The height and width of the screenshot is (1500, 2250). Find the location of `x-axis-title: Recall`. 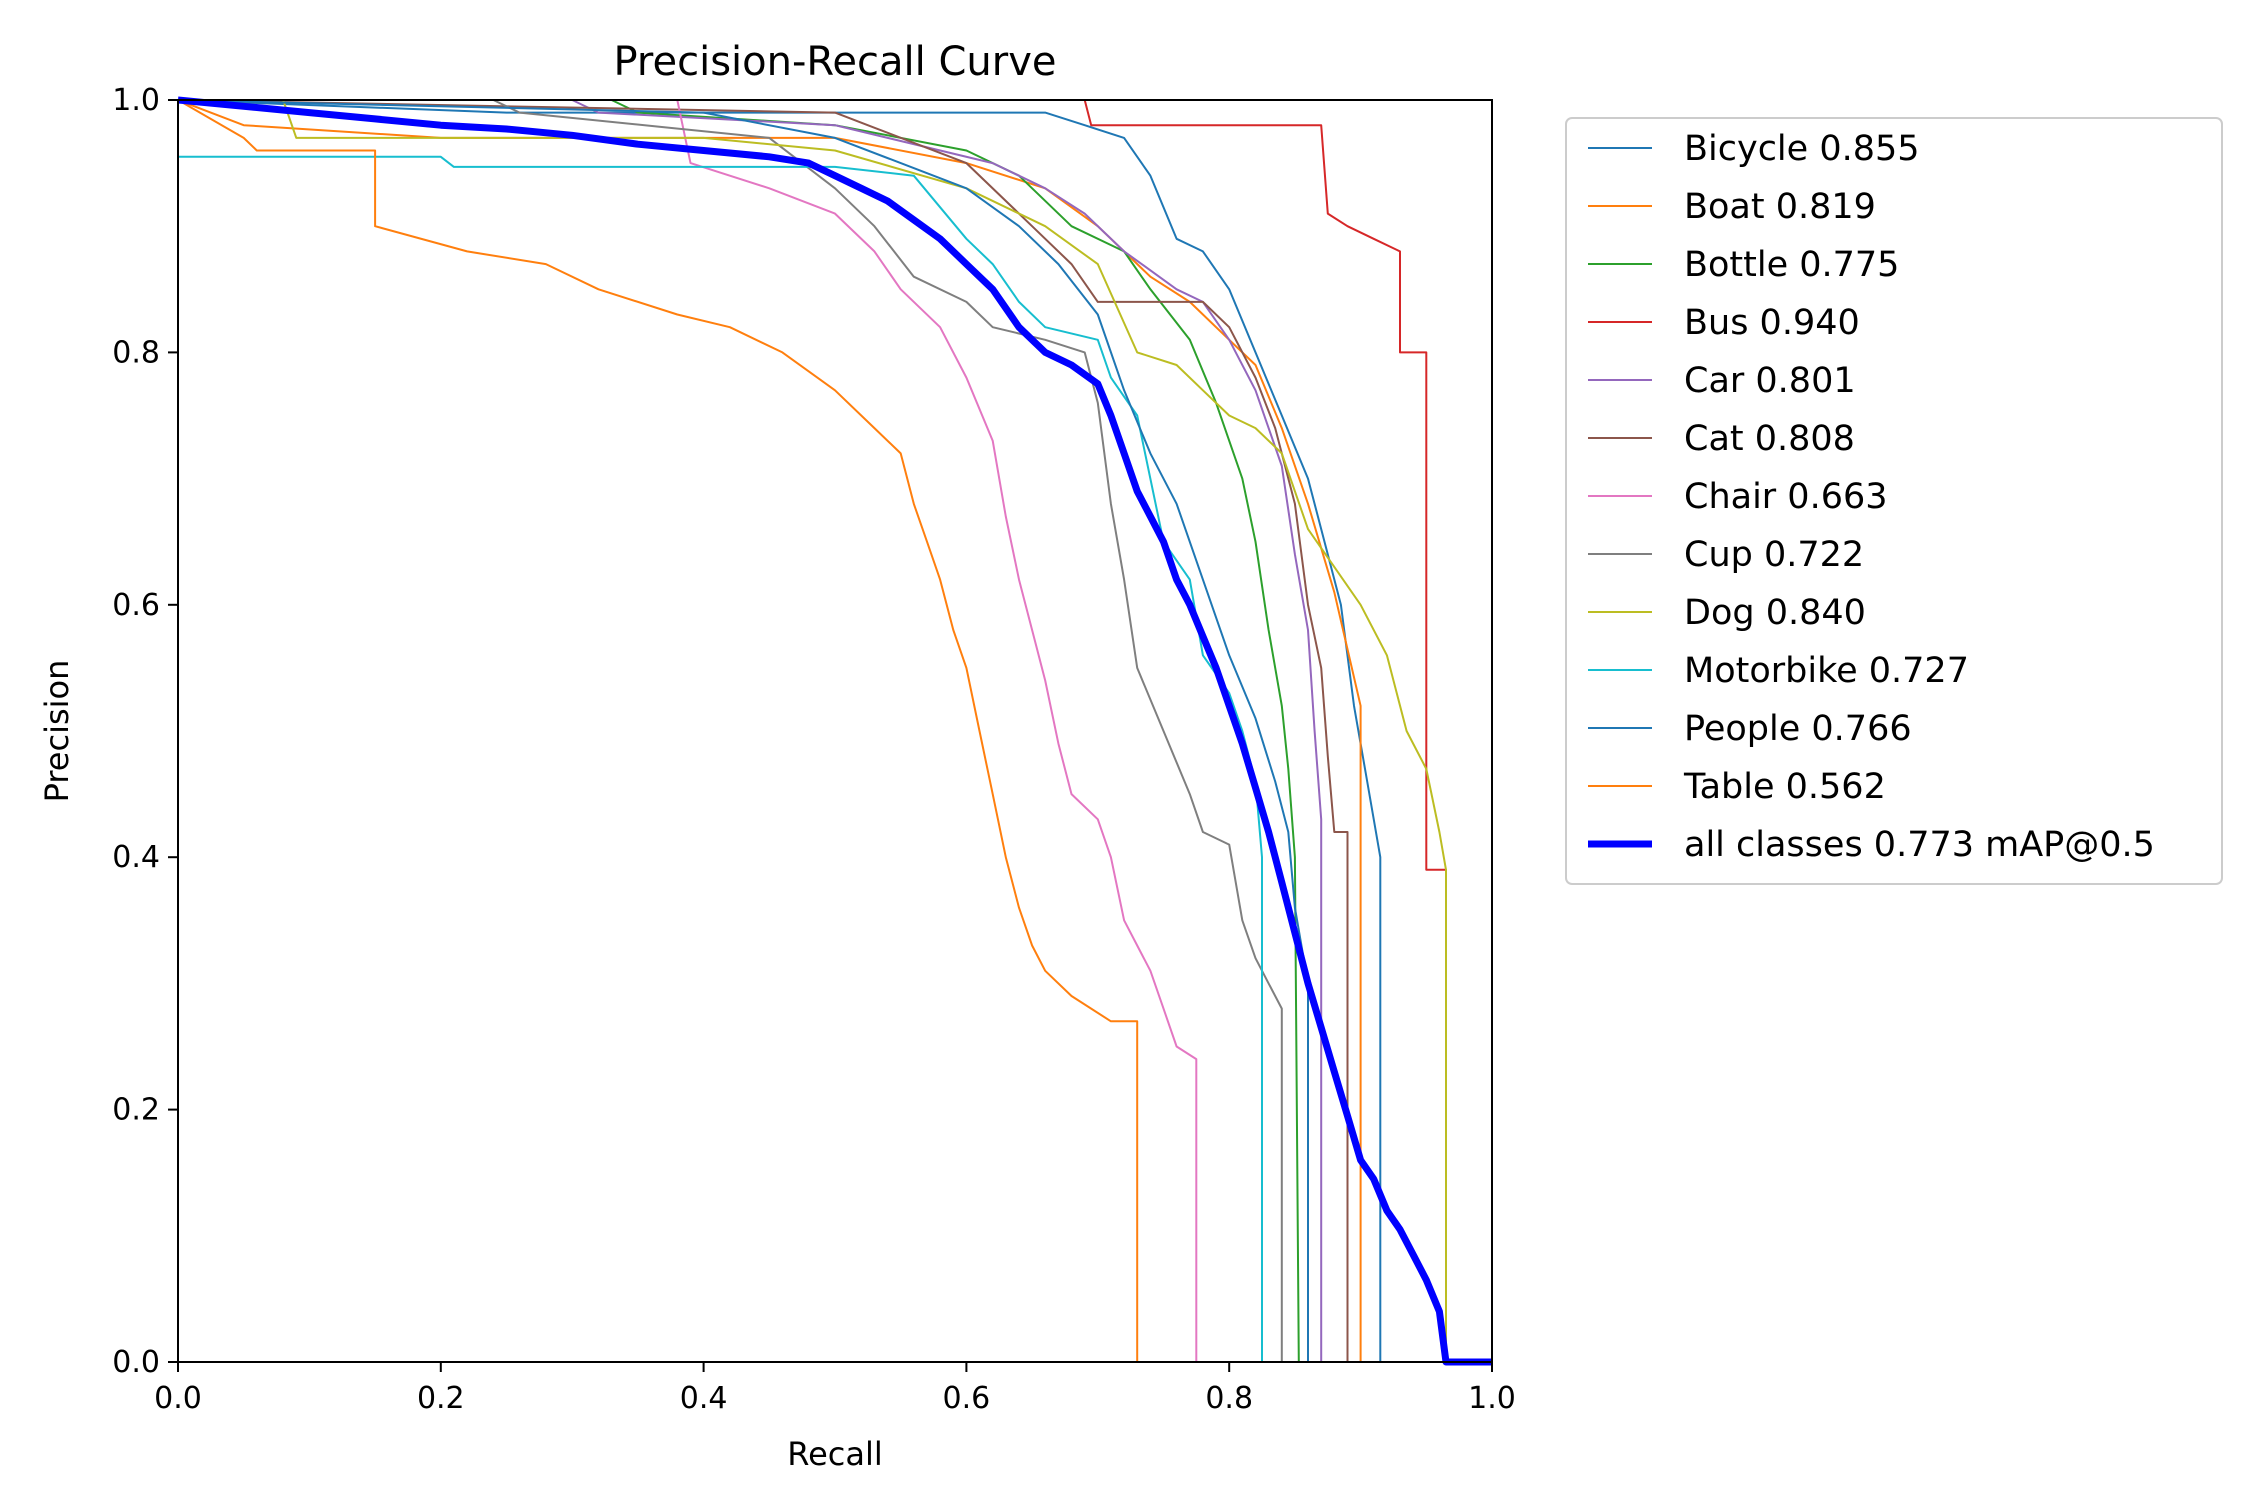

x-axis-title: Recall is located at coordinates (834, 1454).